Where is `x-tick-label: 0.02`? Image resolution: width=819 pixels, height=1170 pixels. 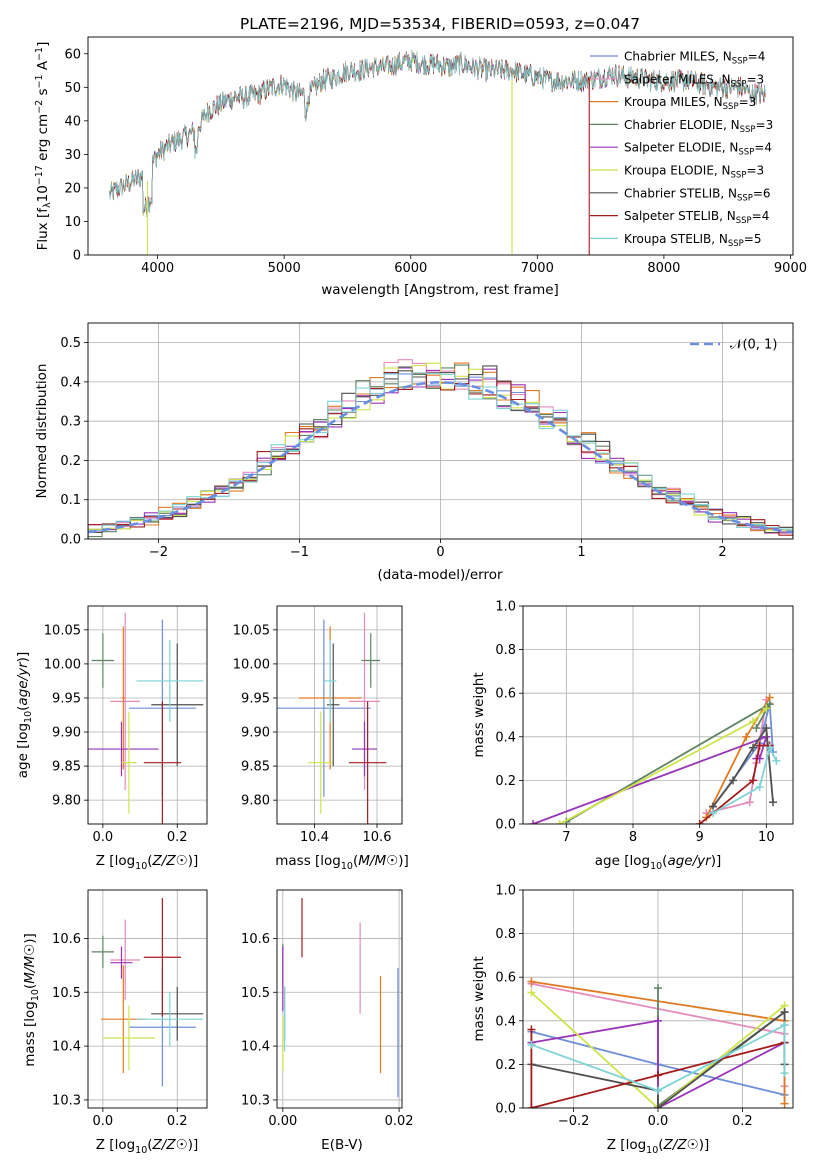 x-tick-label: 0.02 is located at coordinates (399, 1121).